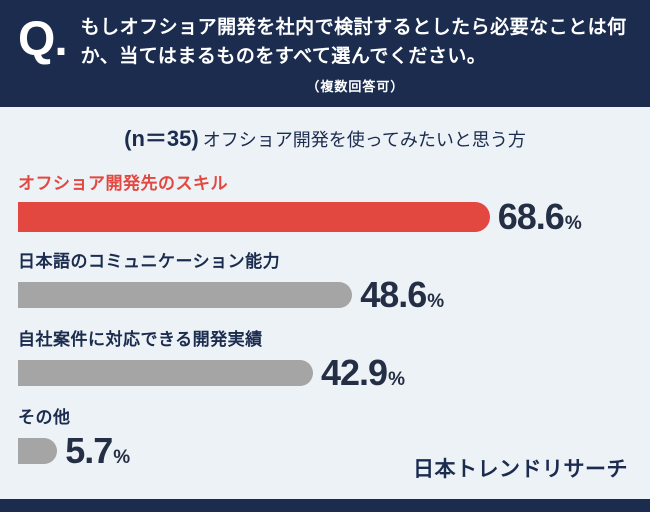  Describe the element at coordinates (325, 451) in the screenshot. I see `bar-line: 5.7%` at that location.